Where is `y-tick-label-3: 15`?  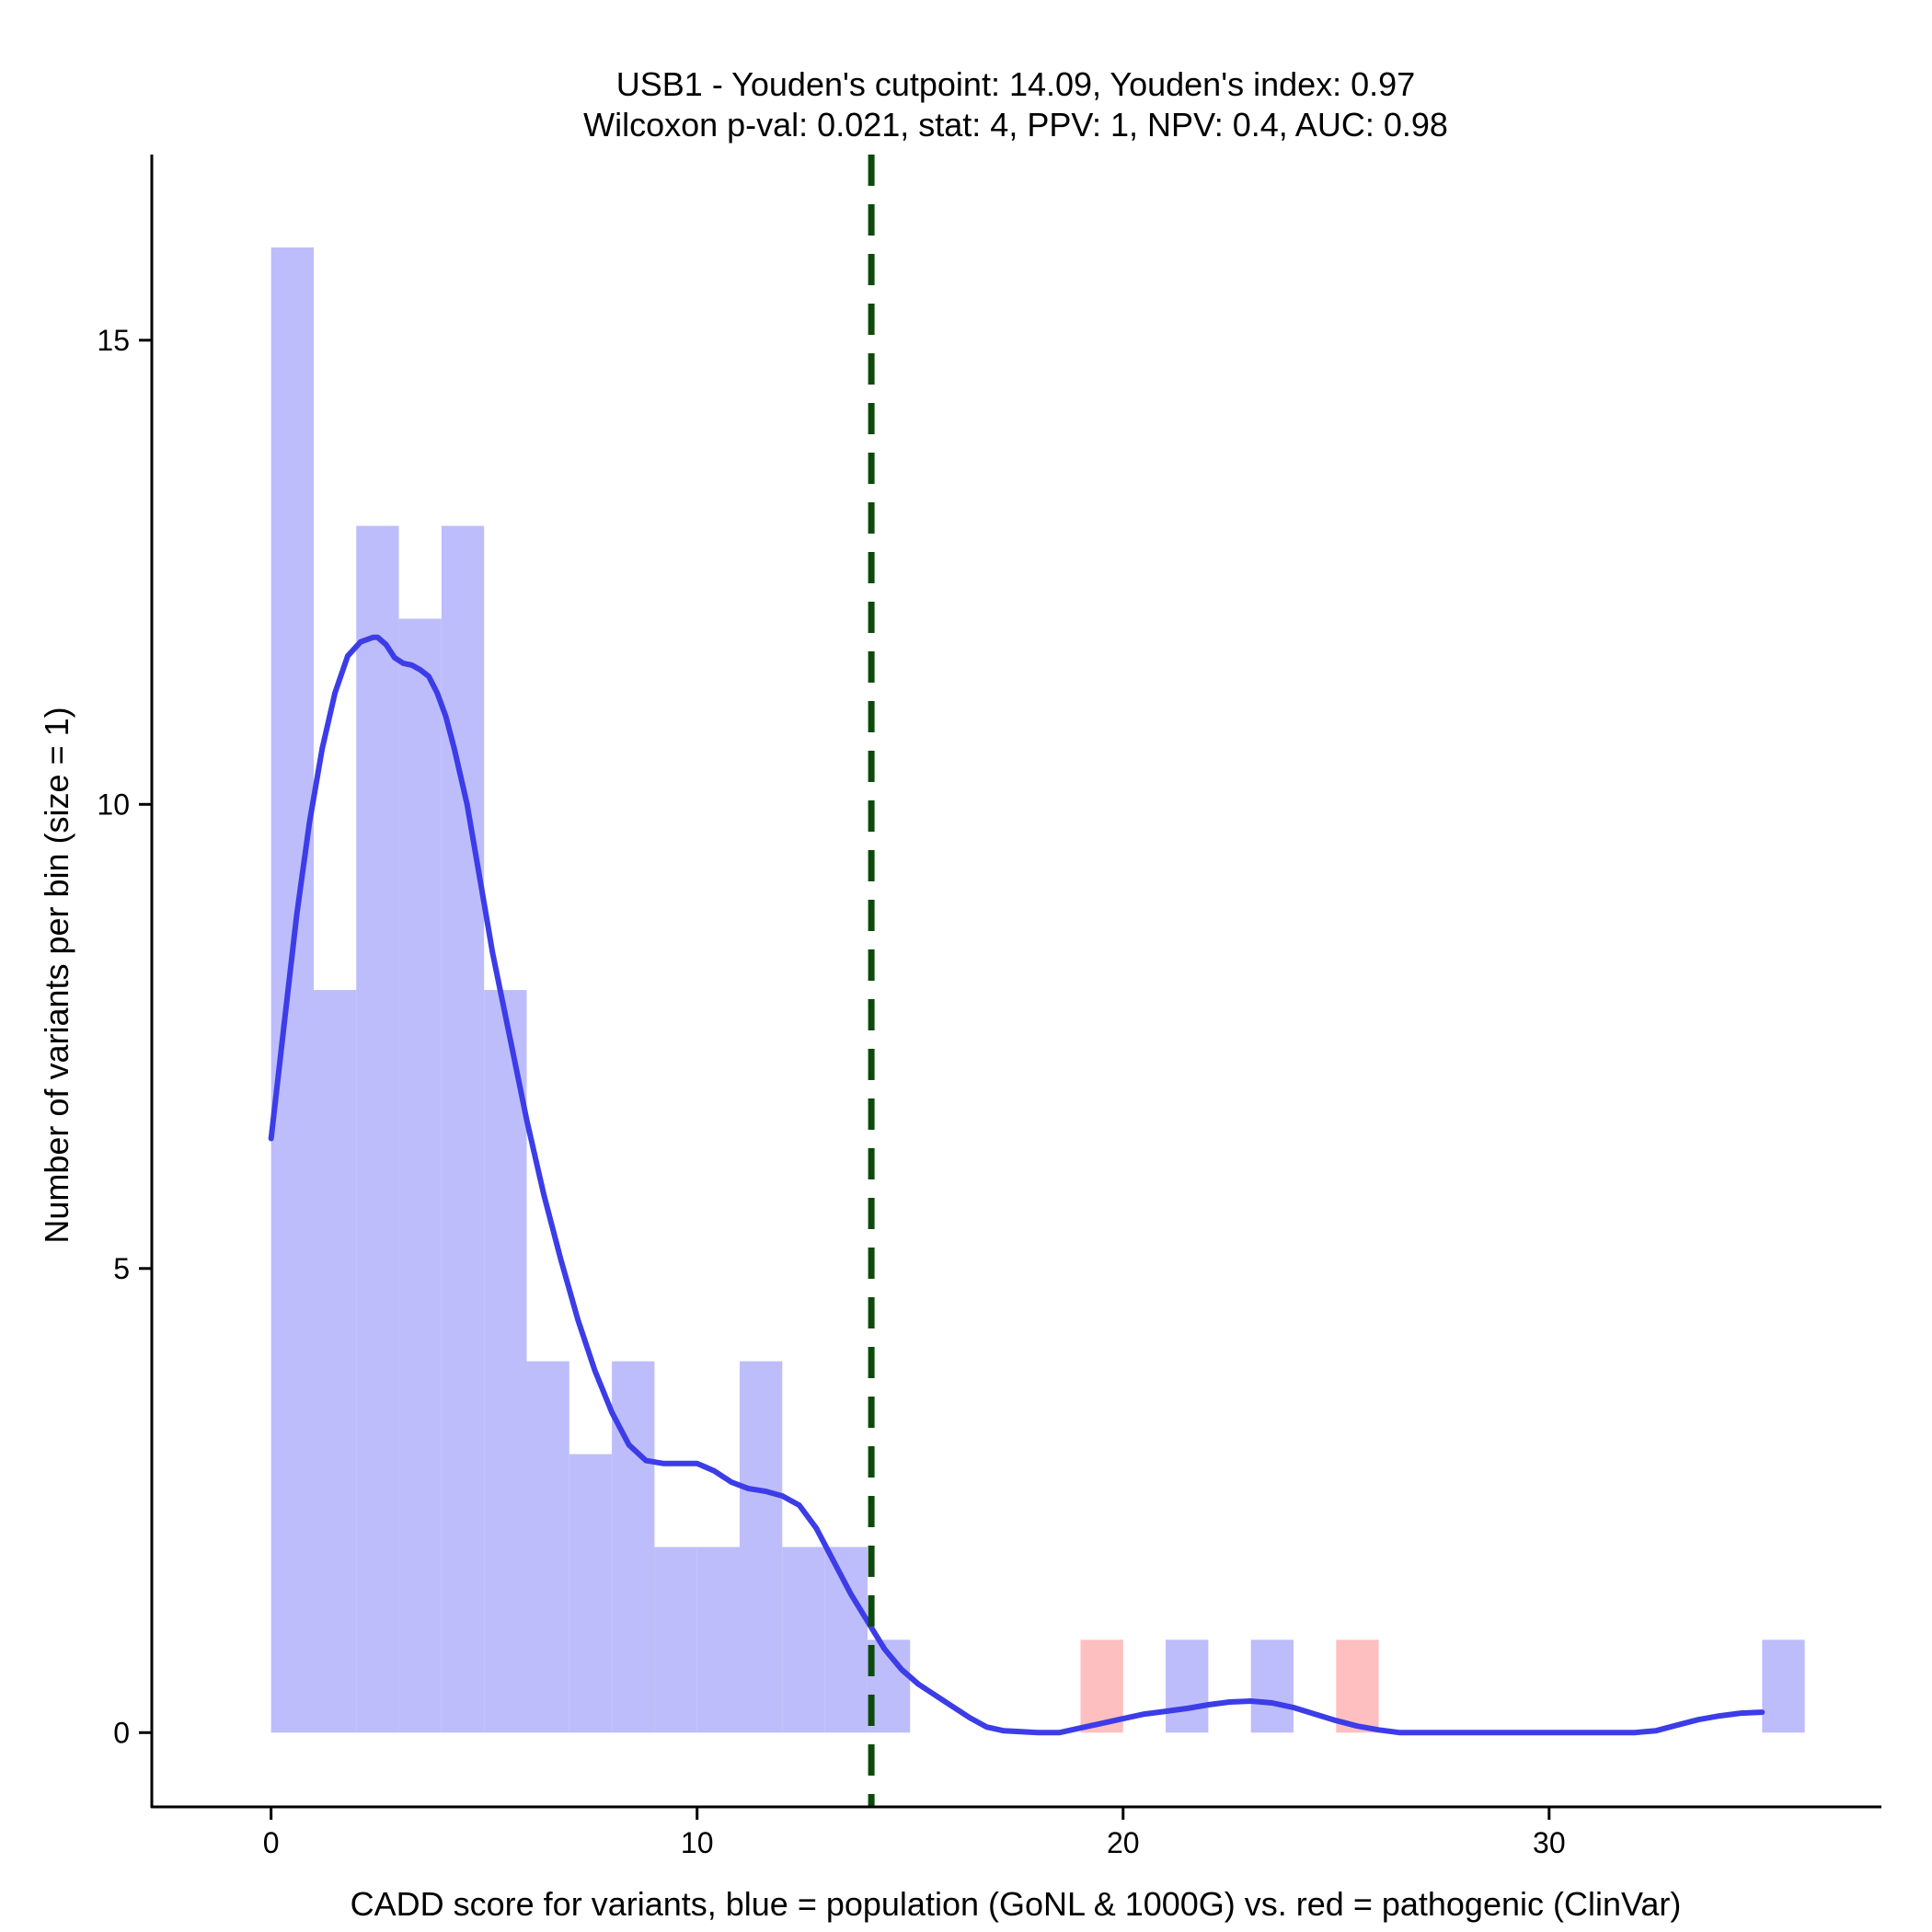
y-tick-label-3: 15 is located at coordinates (113, 340).